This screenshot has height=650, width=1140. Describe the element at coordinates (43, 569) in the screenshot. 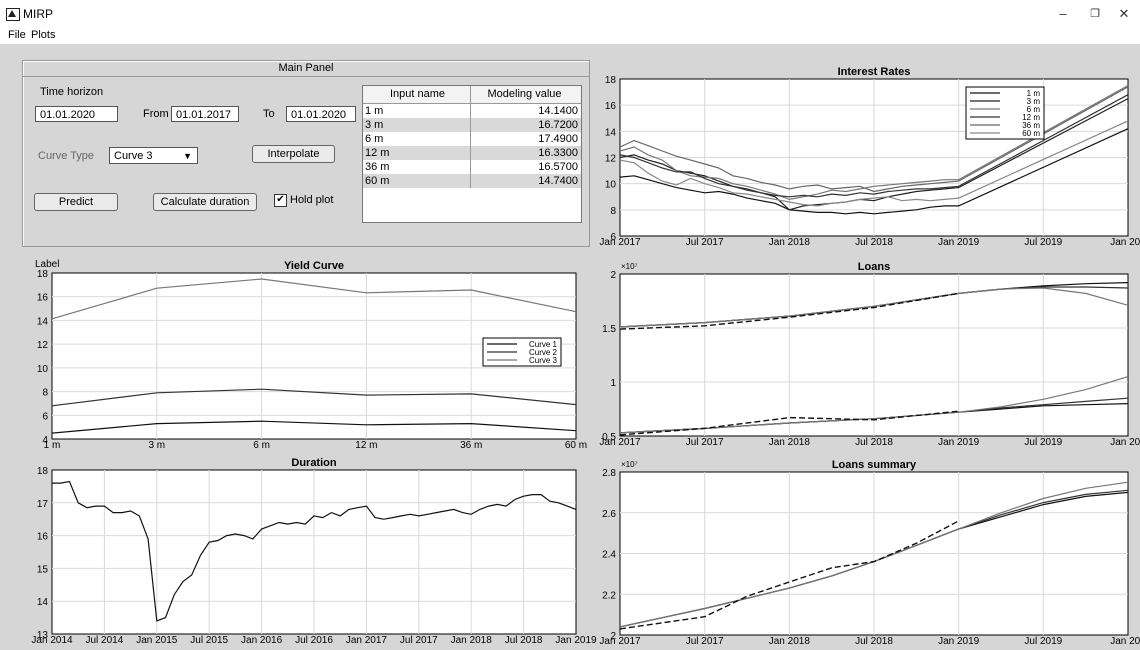

I see `y-tick-label: 15` at that location.